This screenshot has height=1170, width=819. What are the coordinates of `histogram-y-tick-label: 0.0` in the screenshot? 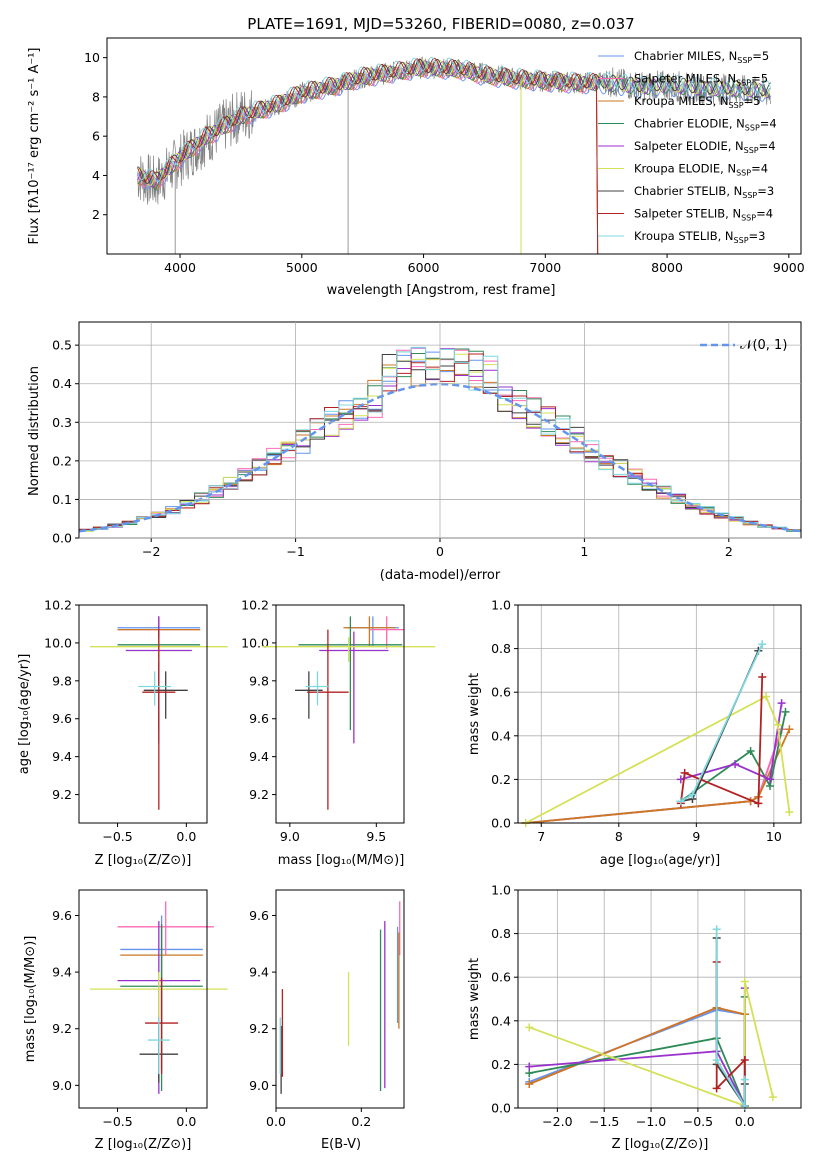 It's located at (62, 538).